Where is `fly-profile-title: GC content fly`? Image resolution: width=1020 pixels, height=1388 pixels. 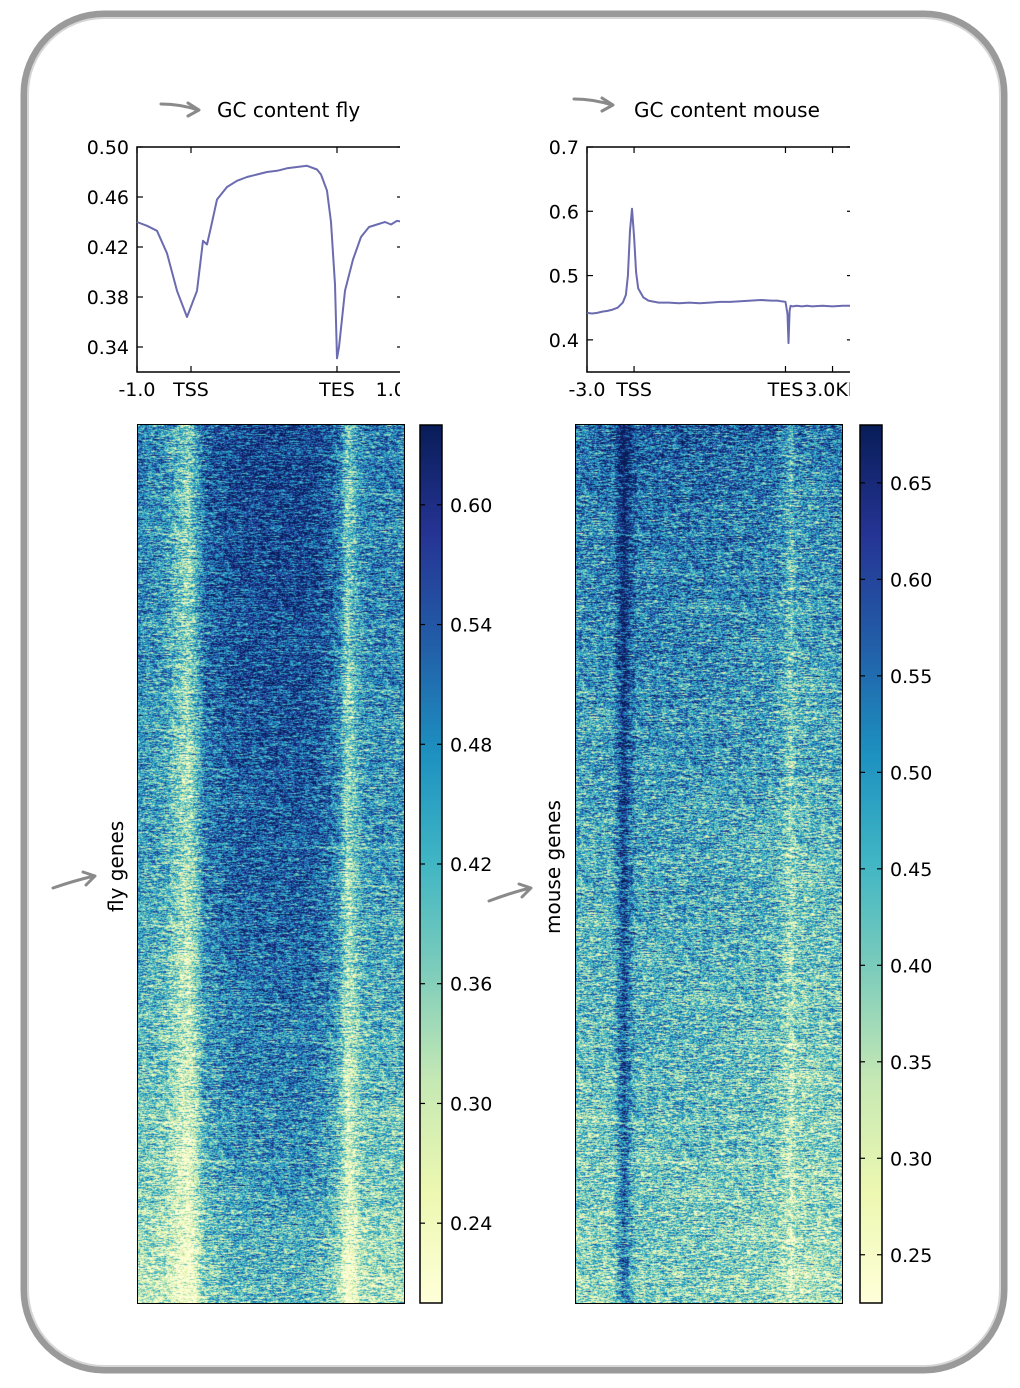 fly-profile-title: GC content fly is located at coordinates (289, 110).